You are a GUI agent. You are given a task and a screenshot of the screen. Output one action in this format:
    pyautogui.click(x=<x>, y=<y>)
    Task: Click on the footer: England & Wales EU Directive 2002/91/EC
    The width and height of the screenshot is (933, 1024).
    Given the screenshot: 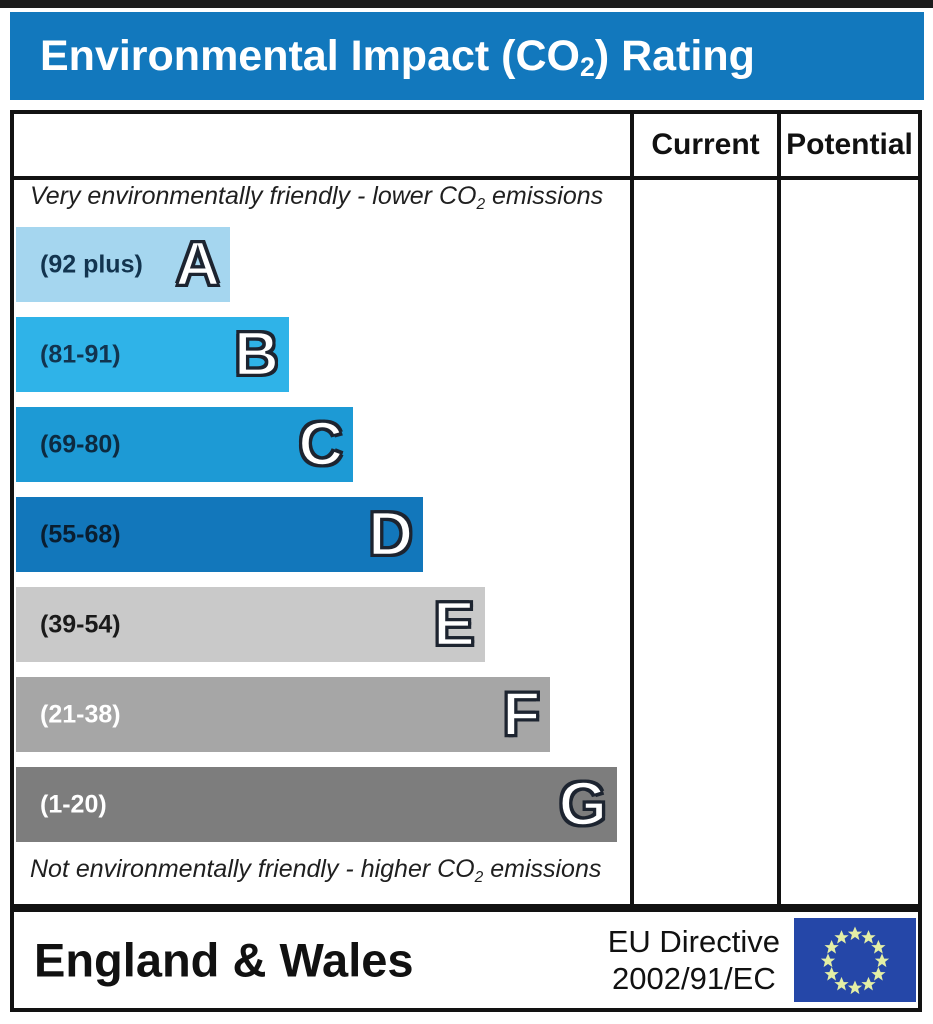 What is the action you would take?
    pyautogui.click(x=466, y=960)
    